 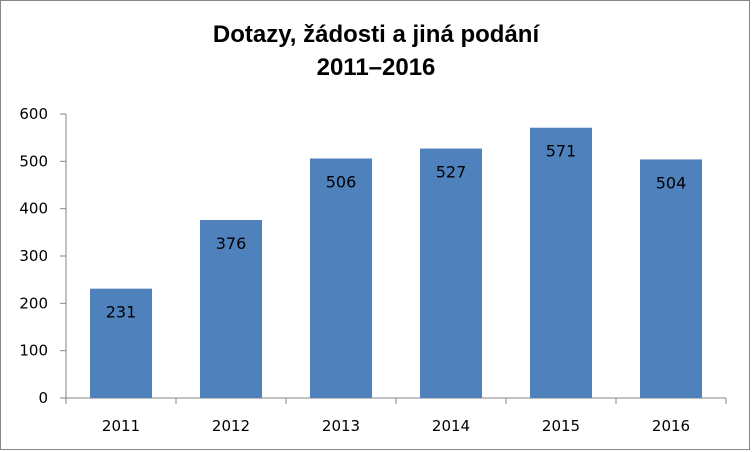 What do you see at coordinates (43, 398) in the screenshot?
I see `y-tick-label: 0` at bounding box center [43, 398].